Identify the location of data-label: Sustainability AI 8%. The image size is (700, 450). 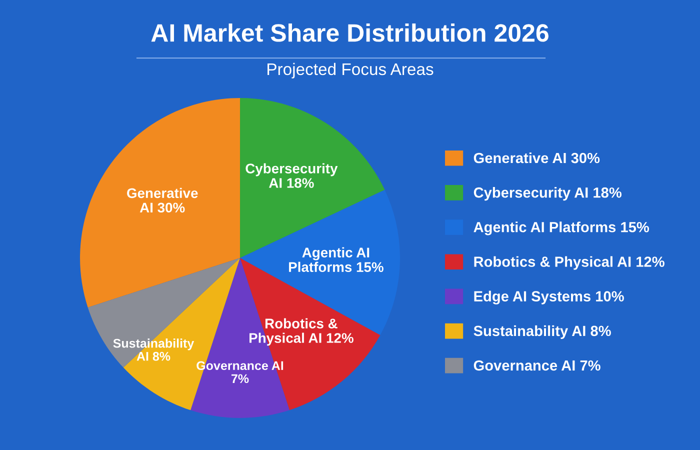
(153, 349).